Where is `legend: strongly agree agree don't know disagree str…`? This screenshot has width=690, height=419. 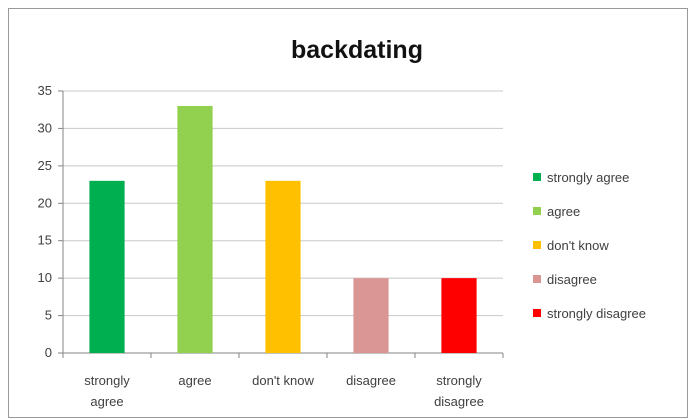 legend: strongly agree agree don't know disagree str… is located at coordinates (589, 245).